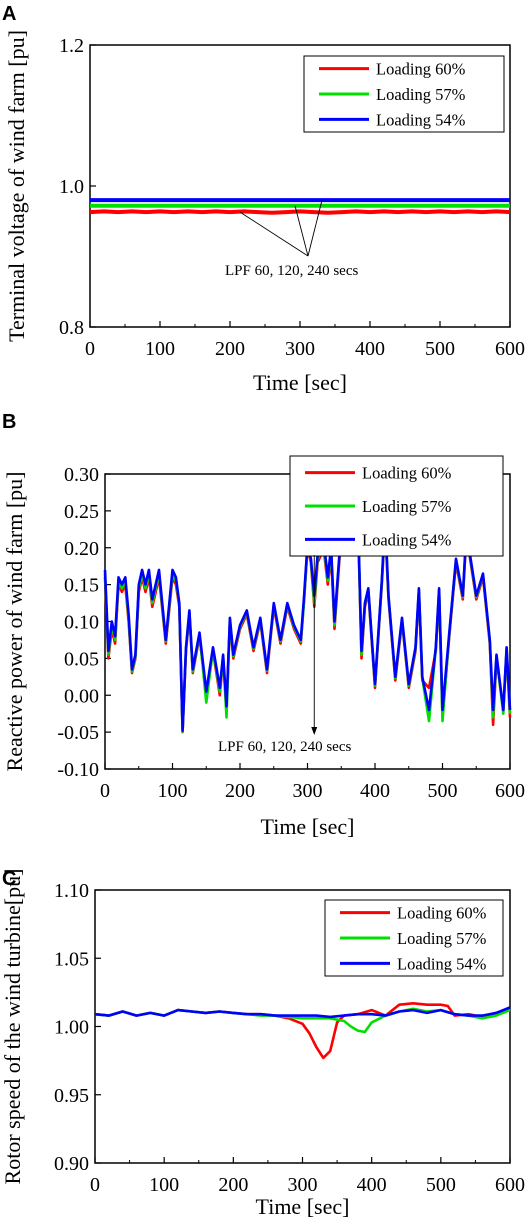  I want to click on panel-b-ytick-label: 0.05, so click(81, 659).